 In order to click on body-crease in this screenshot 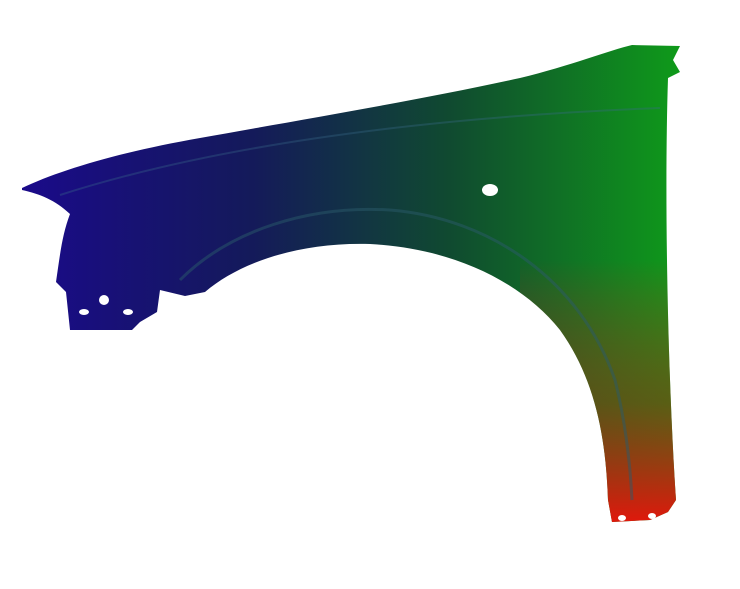, I will do `click(360, 151)`.